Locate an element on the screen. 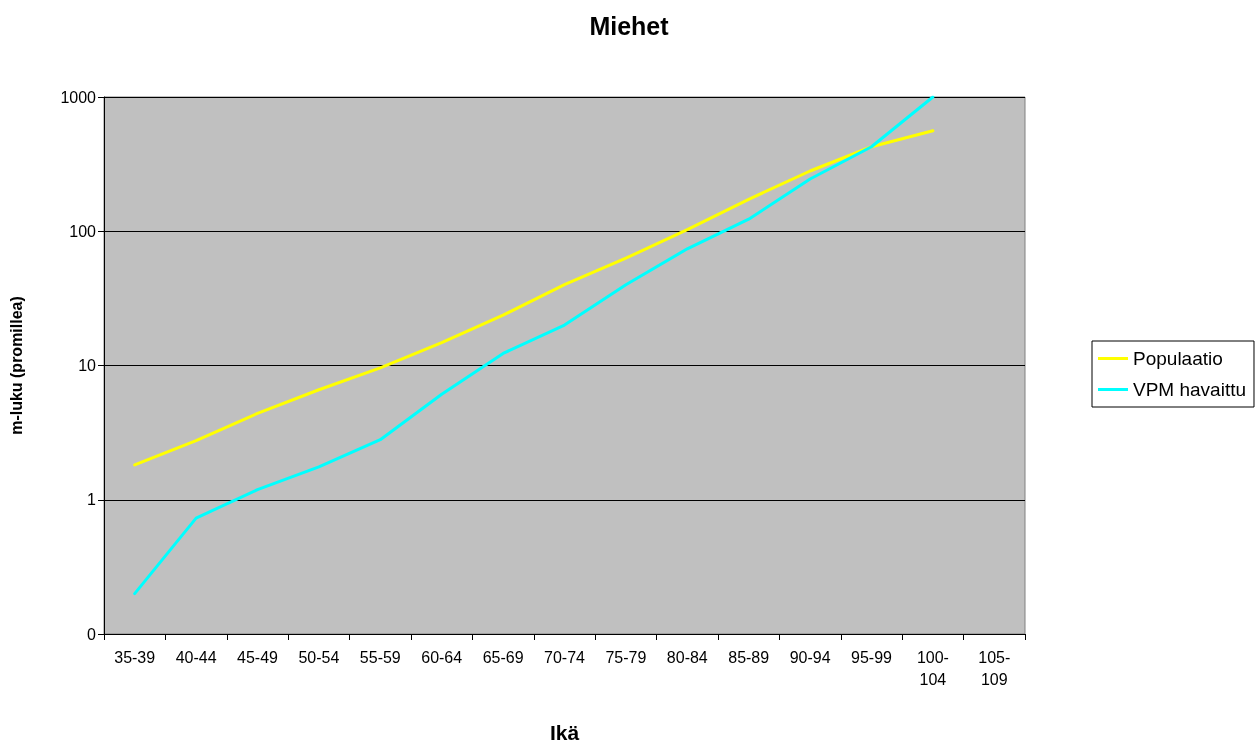 The width and height of the screenshot is (1258, 748). x-tick-label: 45-49 is located at coordinates (258, 657).